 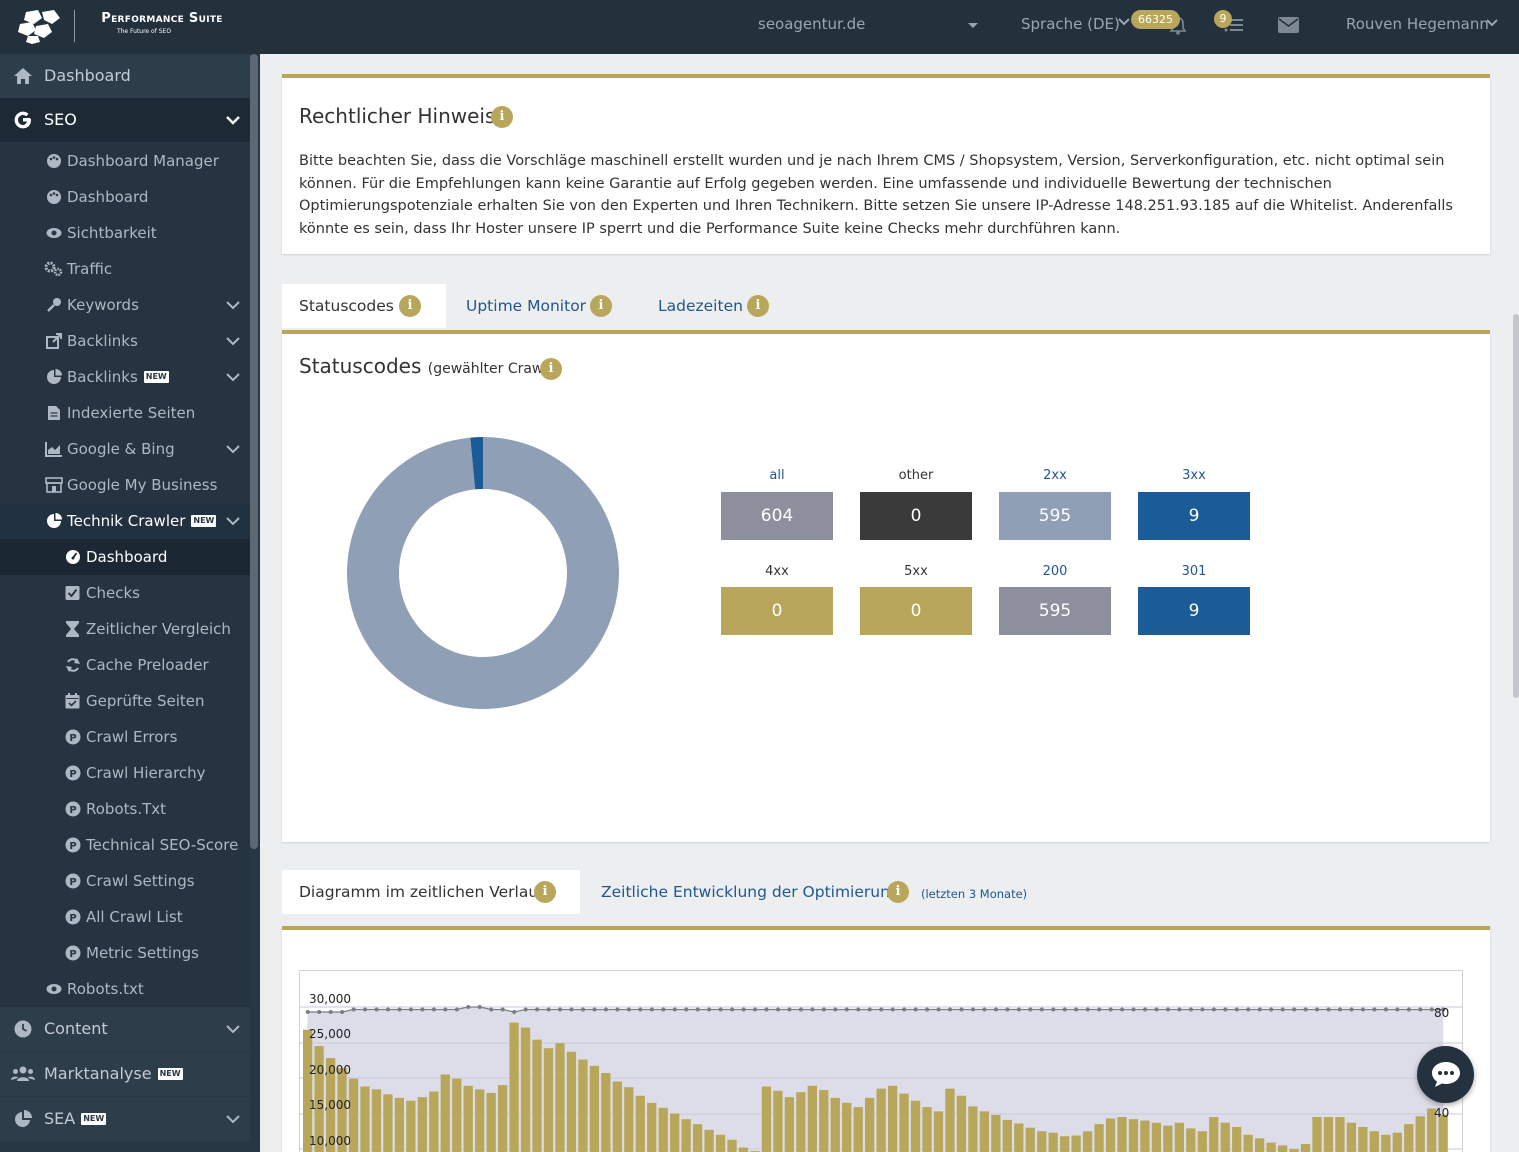 What do you see at coordinates (125, 809) in the screenshot?
I see `sidebar-item-robots-txt-crawler: P Robots.Txt` at bounding box center [125, 809].